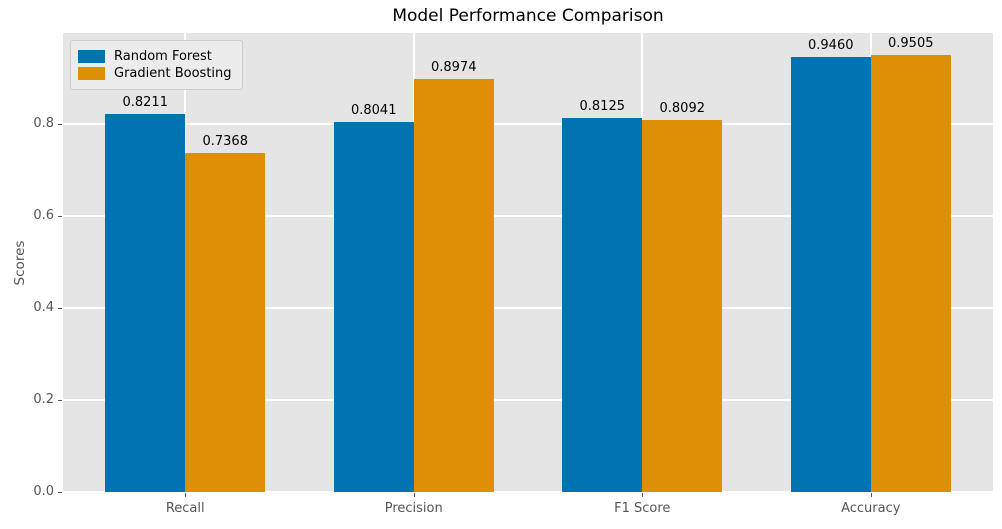  I want to click on x-tick-label-precision: Precision, so click(413, 508).